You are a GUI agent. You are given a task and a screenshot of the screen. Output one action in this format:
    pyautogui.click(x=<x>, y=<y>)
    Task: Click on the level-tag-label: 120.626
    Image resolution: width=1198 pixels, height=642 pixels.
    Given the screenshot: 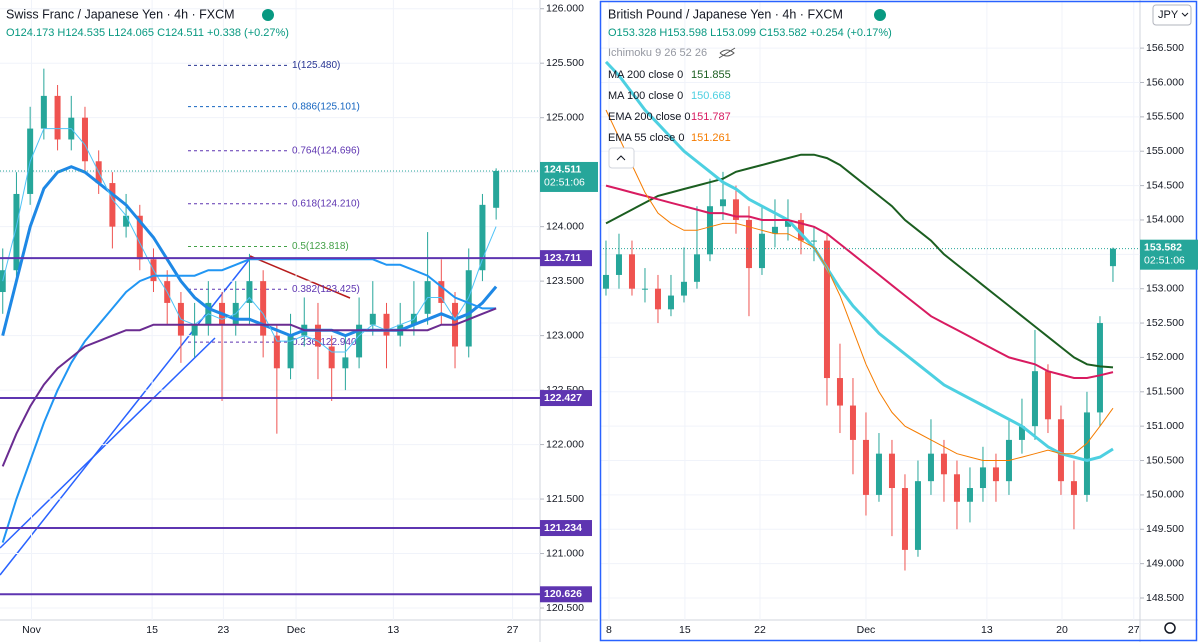 What is the action you would take?
    pyautogui.click(x=563, y=594)
    